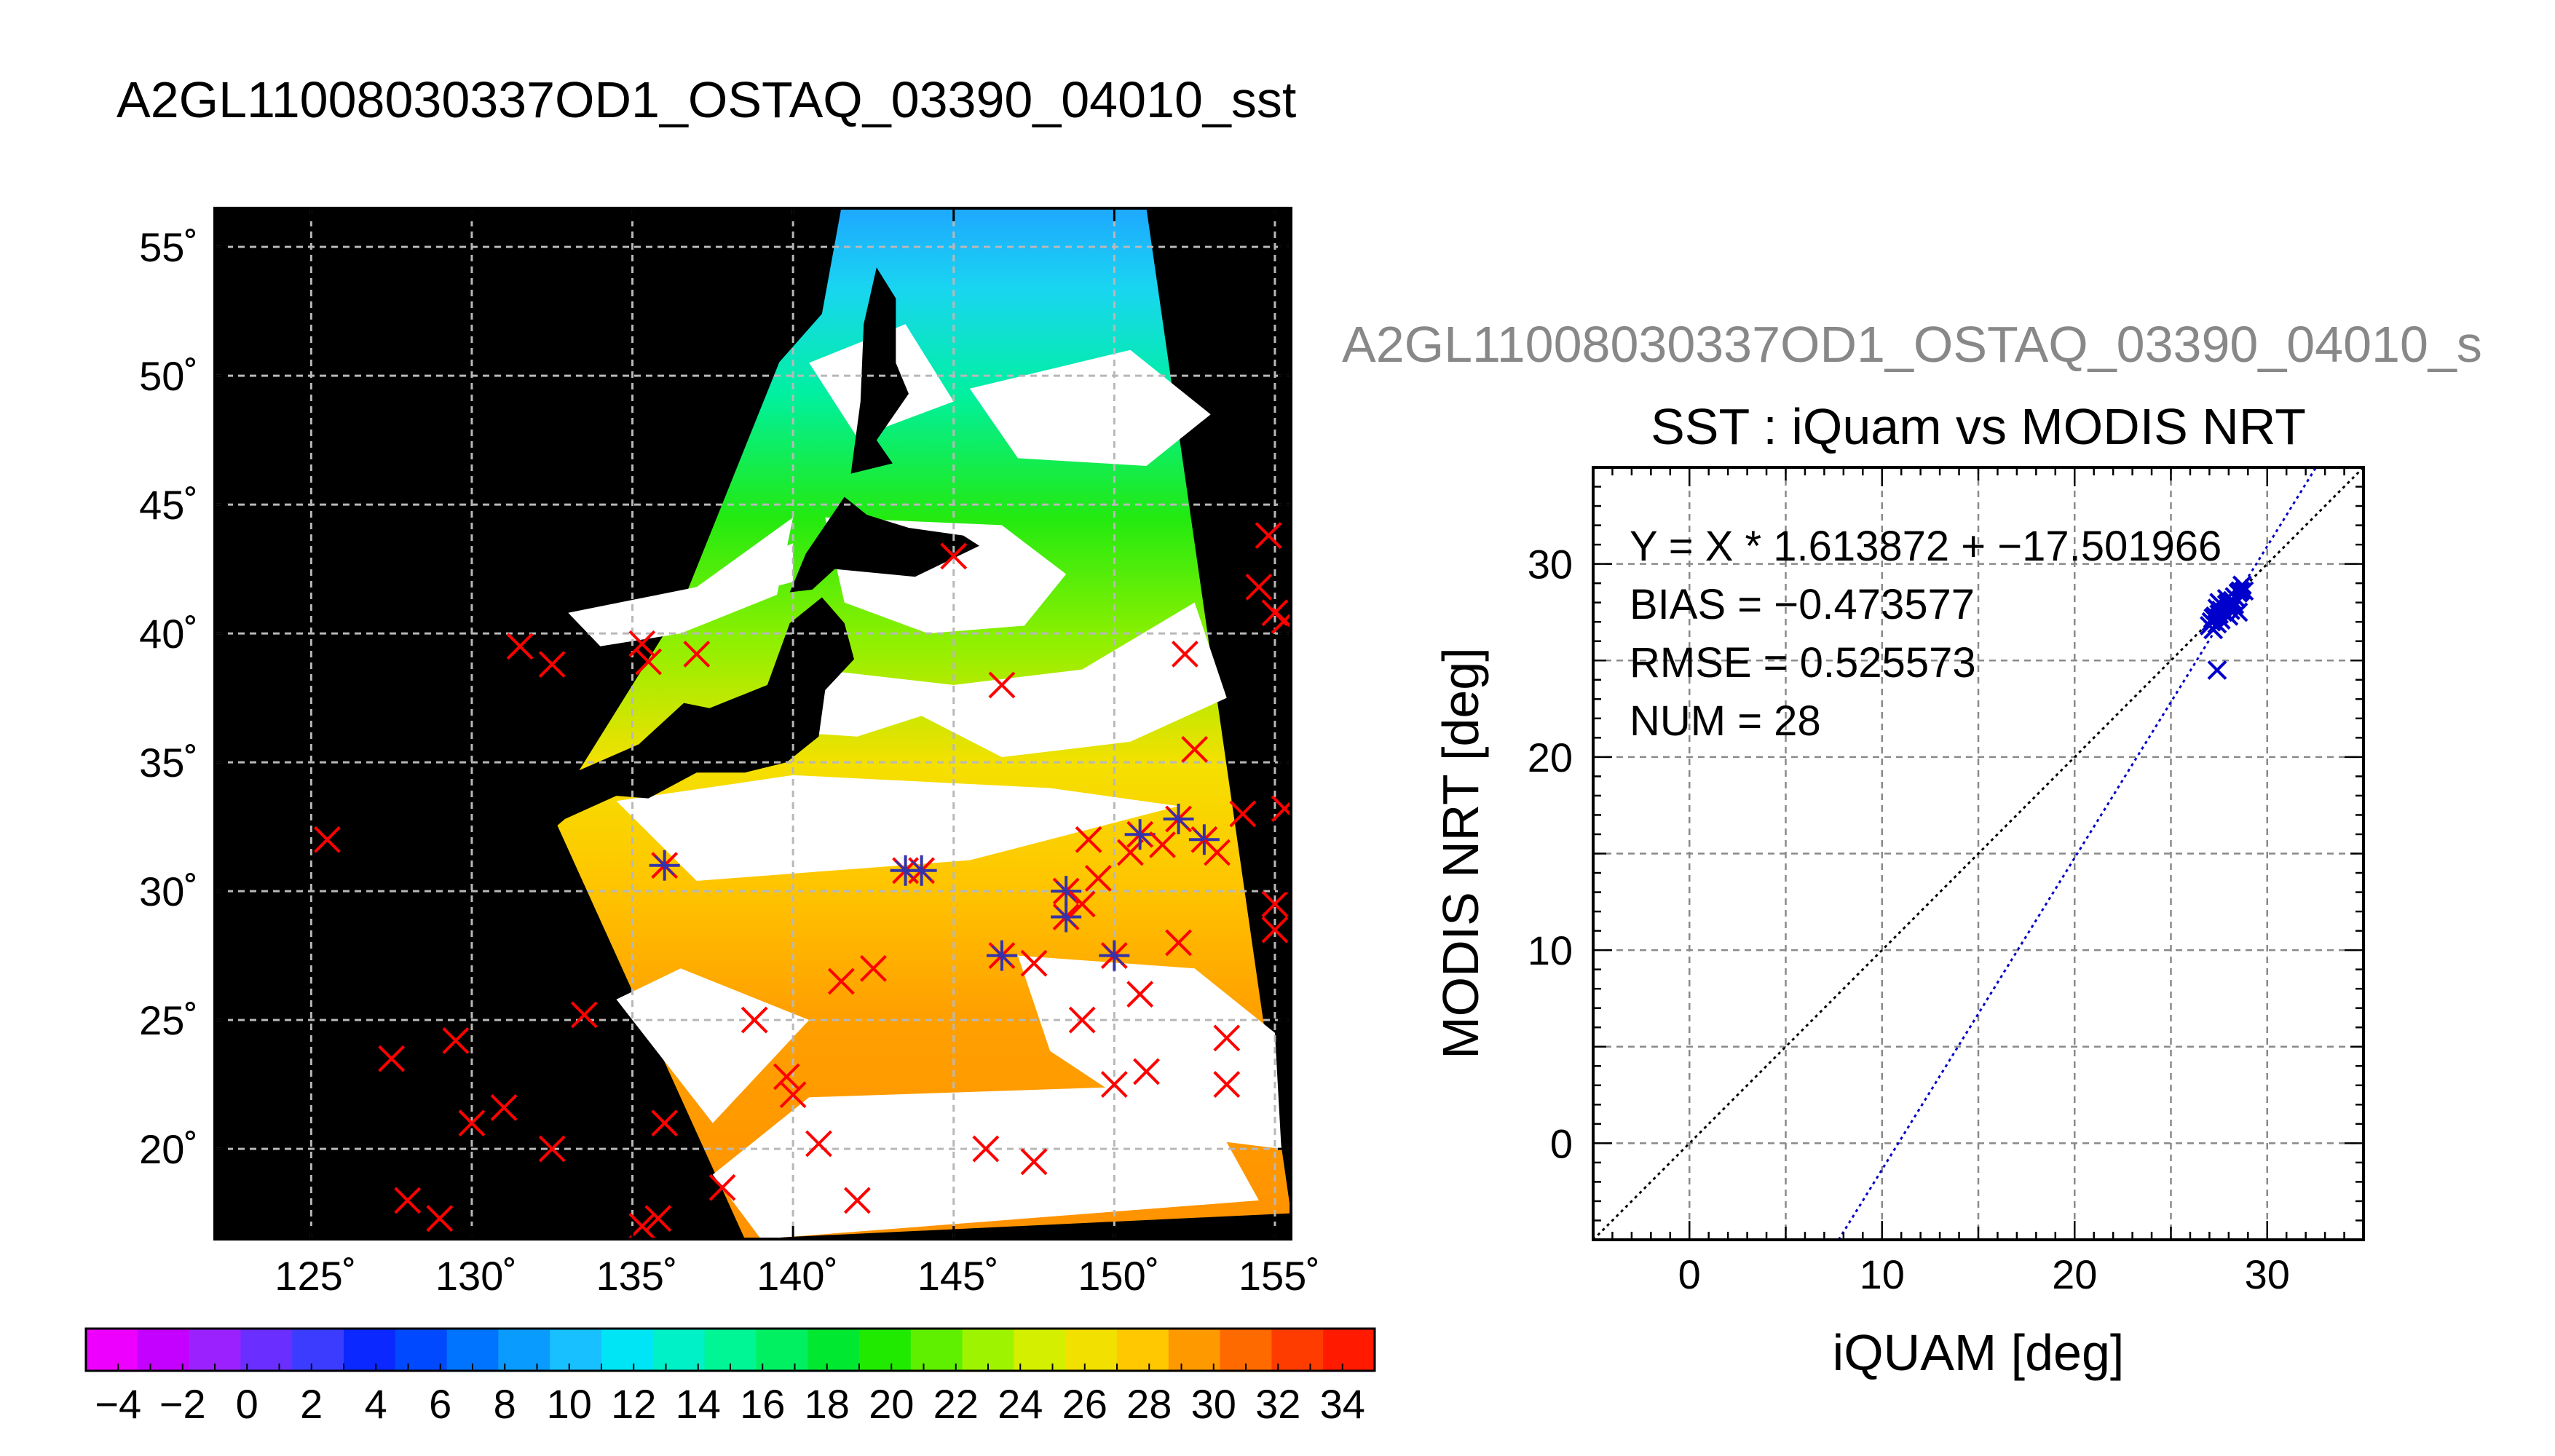 The height and width of the screenshot is (1456, 2555). What do you see at coordinates (2226, 627) in the screenshot?
I see `scatter-markers` at bounding box center [2226, 627].